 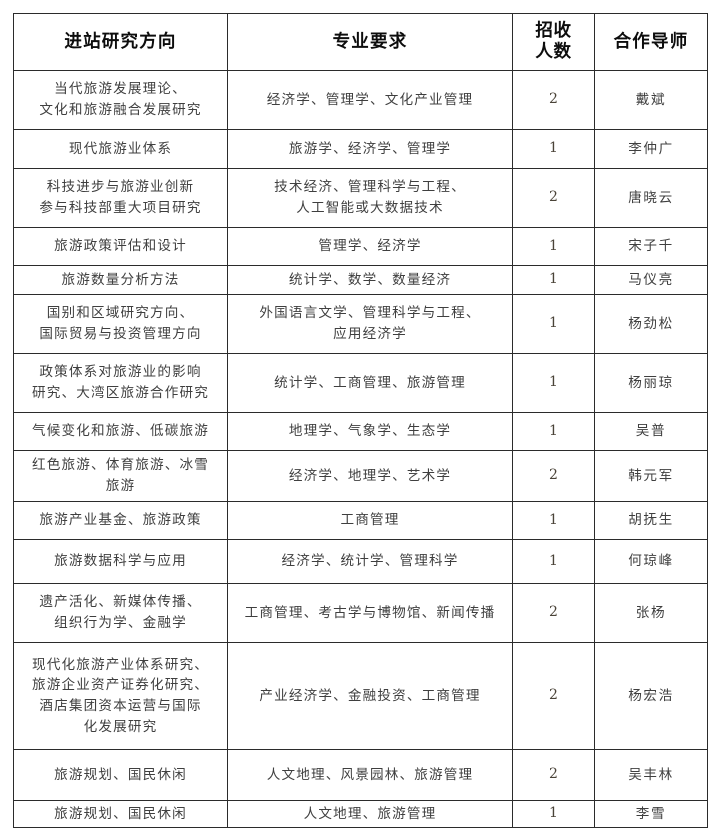 I want to click on cell-line: 技术经济、管理科学与工程、, so click(x=370, y=187).